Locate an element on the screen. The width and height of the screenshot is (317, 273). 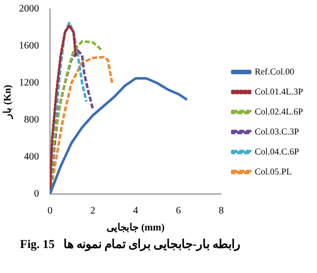
x-tick-label: 8 is located at coordinates (221, 211).